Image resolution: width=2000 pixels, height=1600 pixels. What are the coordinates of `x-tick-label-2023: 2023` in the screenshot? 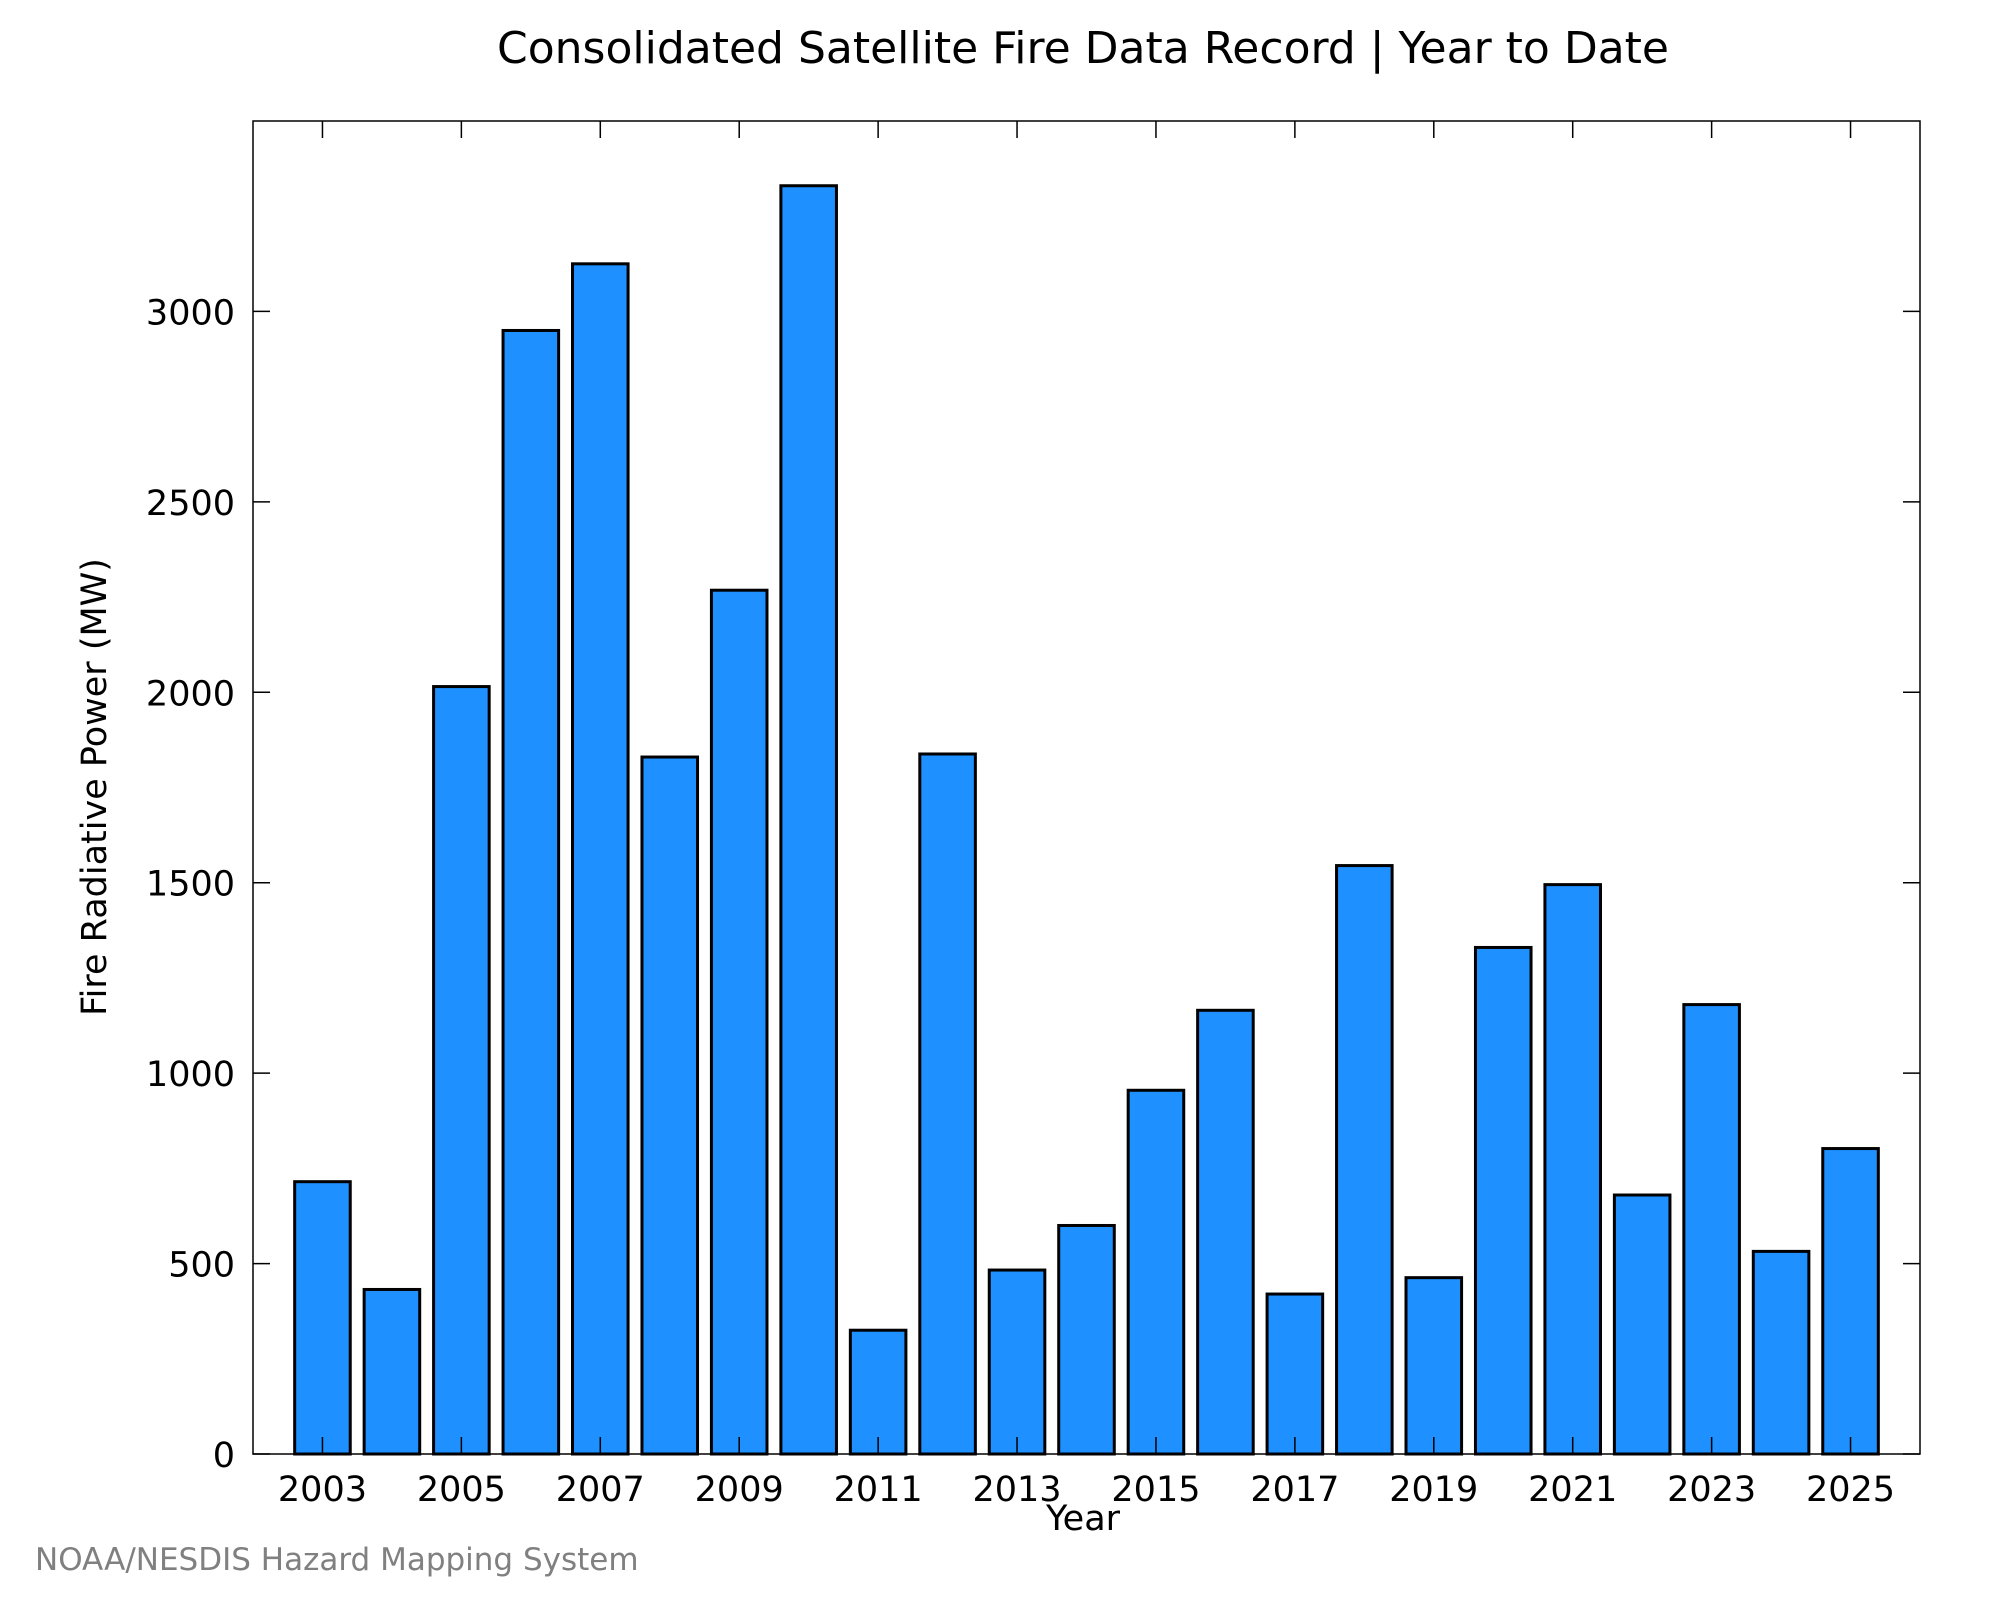 It's located at (1711, 1490).